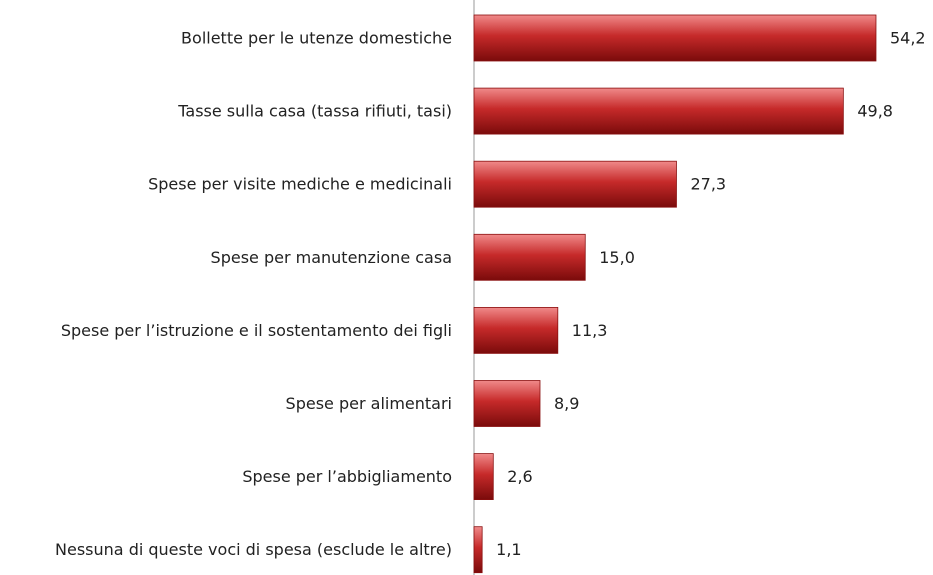  What do you see at coordinates (316, 38) in the screenshot?
I see `category-label: Bollette per le utenze domestiche` at bounding box center [316, 38].